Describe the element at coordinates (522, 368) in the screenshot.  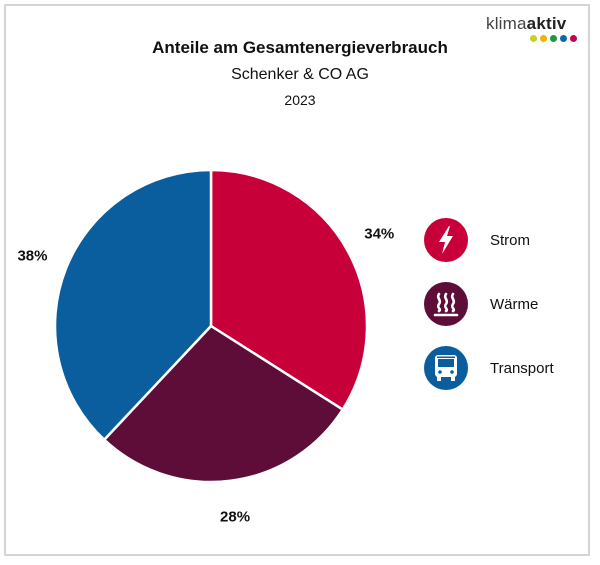
I see `legend-label: Transport` at that location.